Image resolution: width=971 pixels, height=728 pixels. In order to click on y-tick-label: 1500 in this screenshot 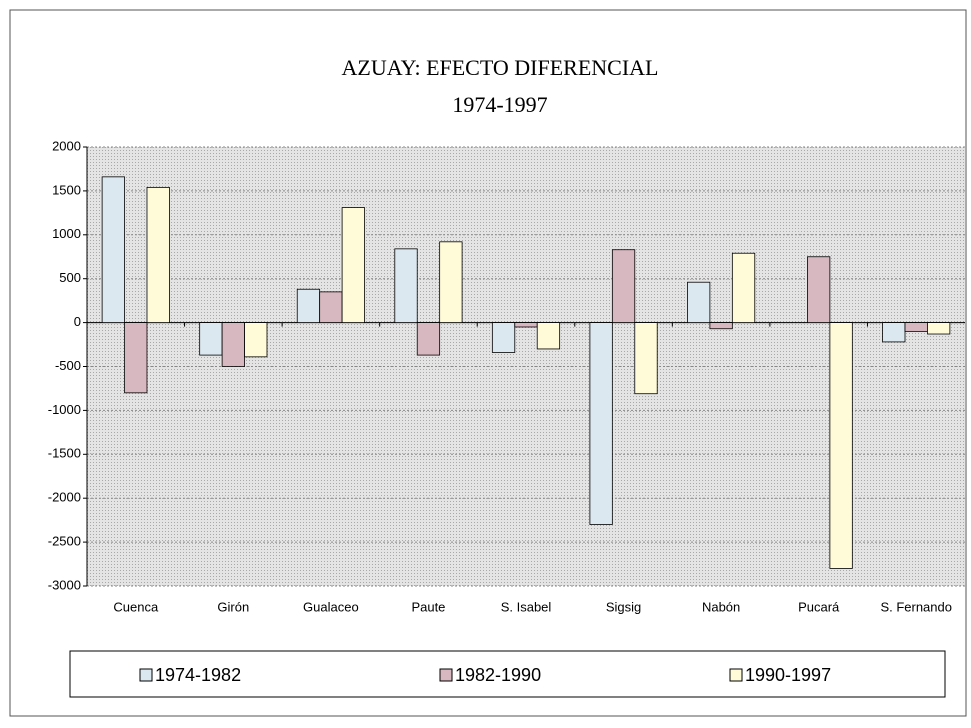, I will do `click(66, 189)`.